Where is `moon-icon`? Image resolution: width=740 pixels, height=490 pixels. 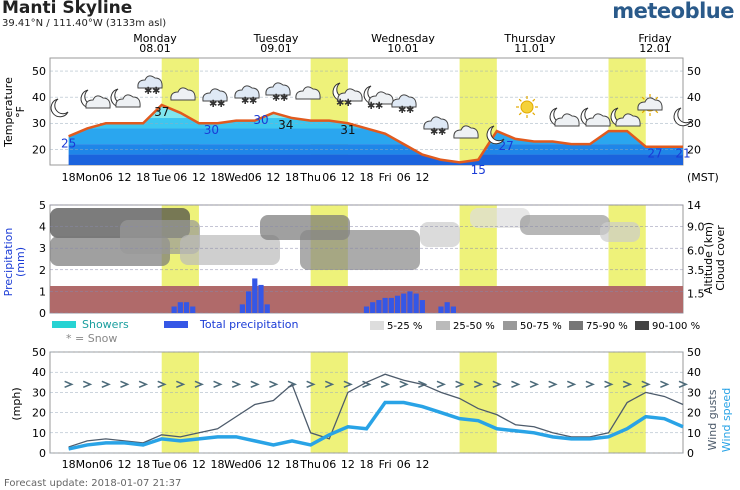
moon-icon is located at coordinates (59, 108).